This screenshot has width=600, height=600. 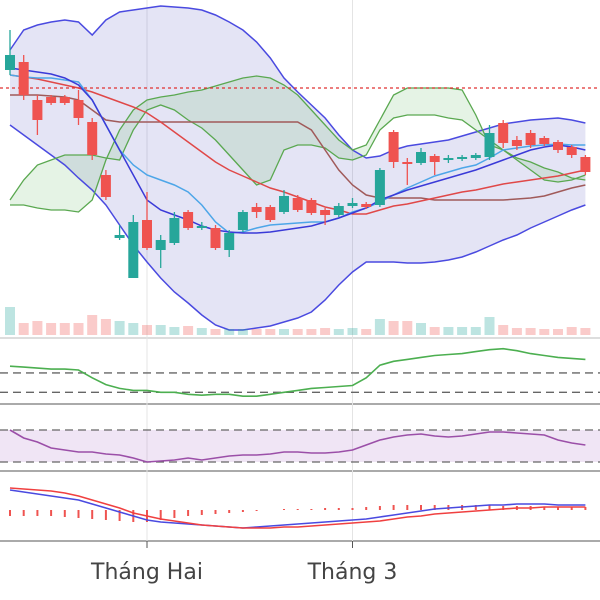 What do you see at coordinates (146, 572) in the screenshot?
I see `x-tick-label: Tháng Hai` at bounding box center [146, 572].